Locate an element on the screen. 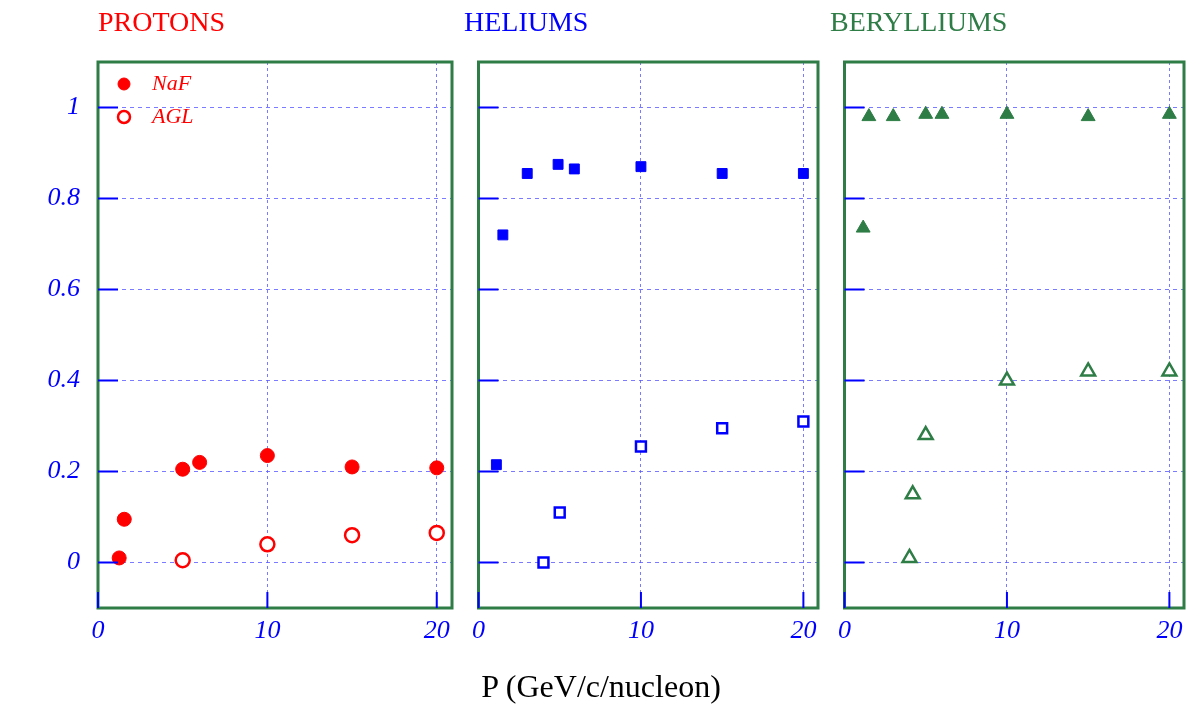 The width and height of the screenshot is (1202, 722). x-axis-title: P (GeV/c/nucleon) is located at coordinates (601, 686).